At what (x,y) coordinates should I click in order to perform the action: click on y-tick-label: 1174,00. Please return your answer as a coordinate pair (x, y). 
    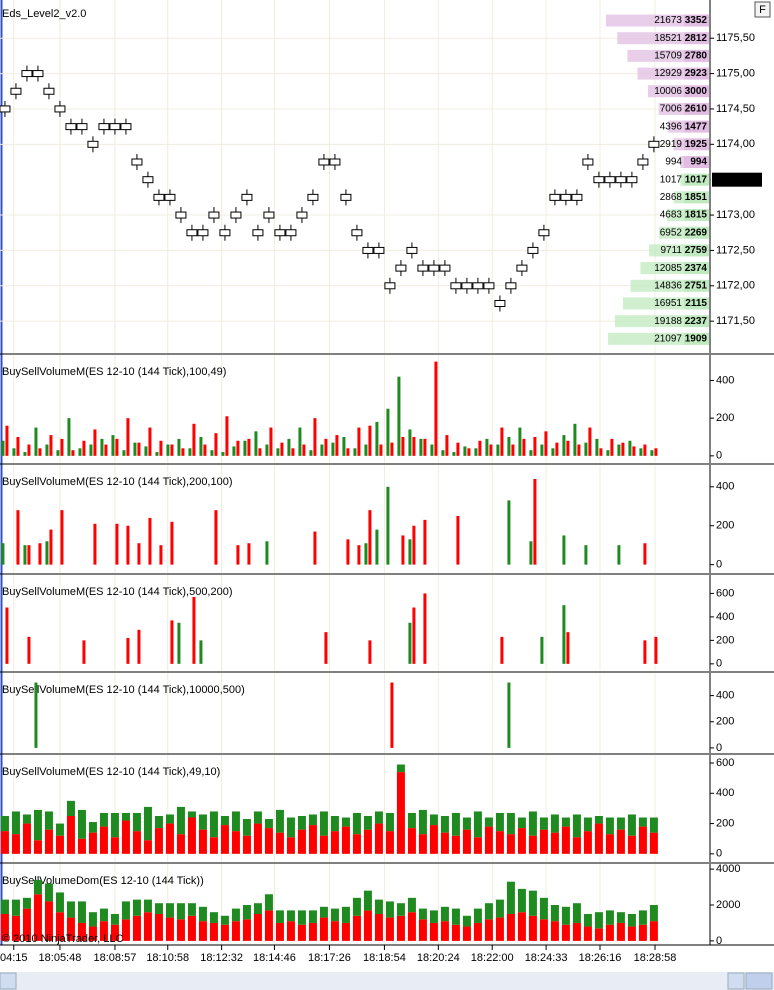
    Looking at the image, I should click on (735, 144).